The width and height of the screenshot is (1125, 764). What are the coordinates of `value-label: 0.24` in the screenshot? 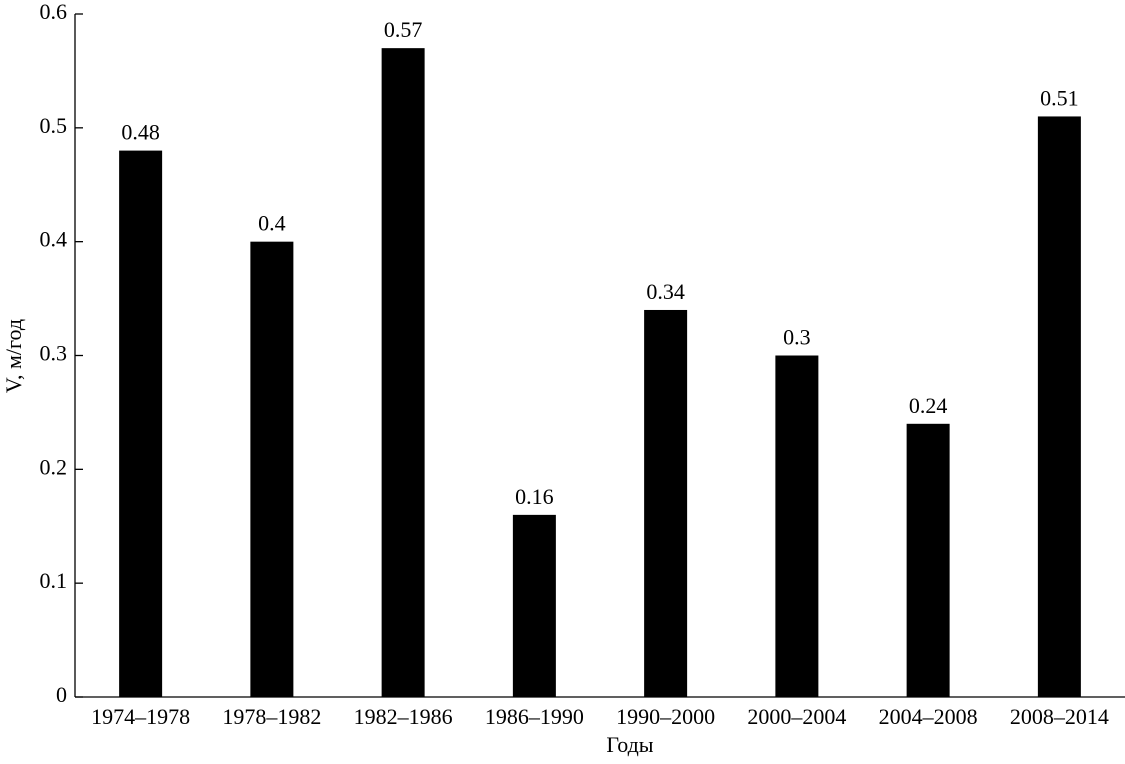 It's located at (928, 405).